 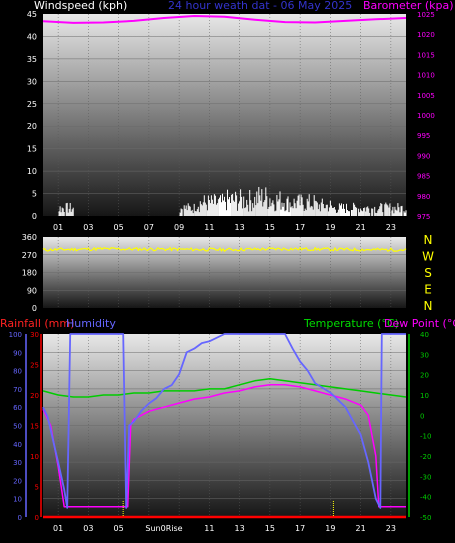 What do you see at coordinates (428, 240) in the screenshot?
I see `compass-label-n: N` at bounding box center [428, 240].